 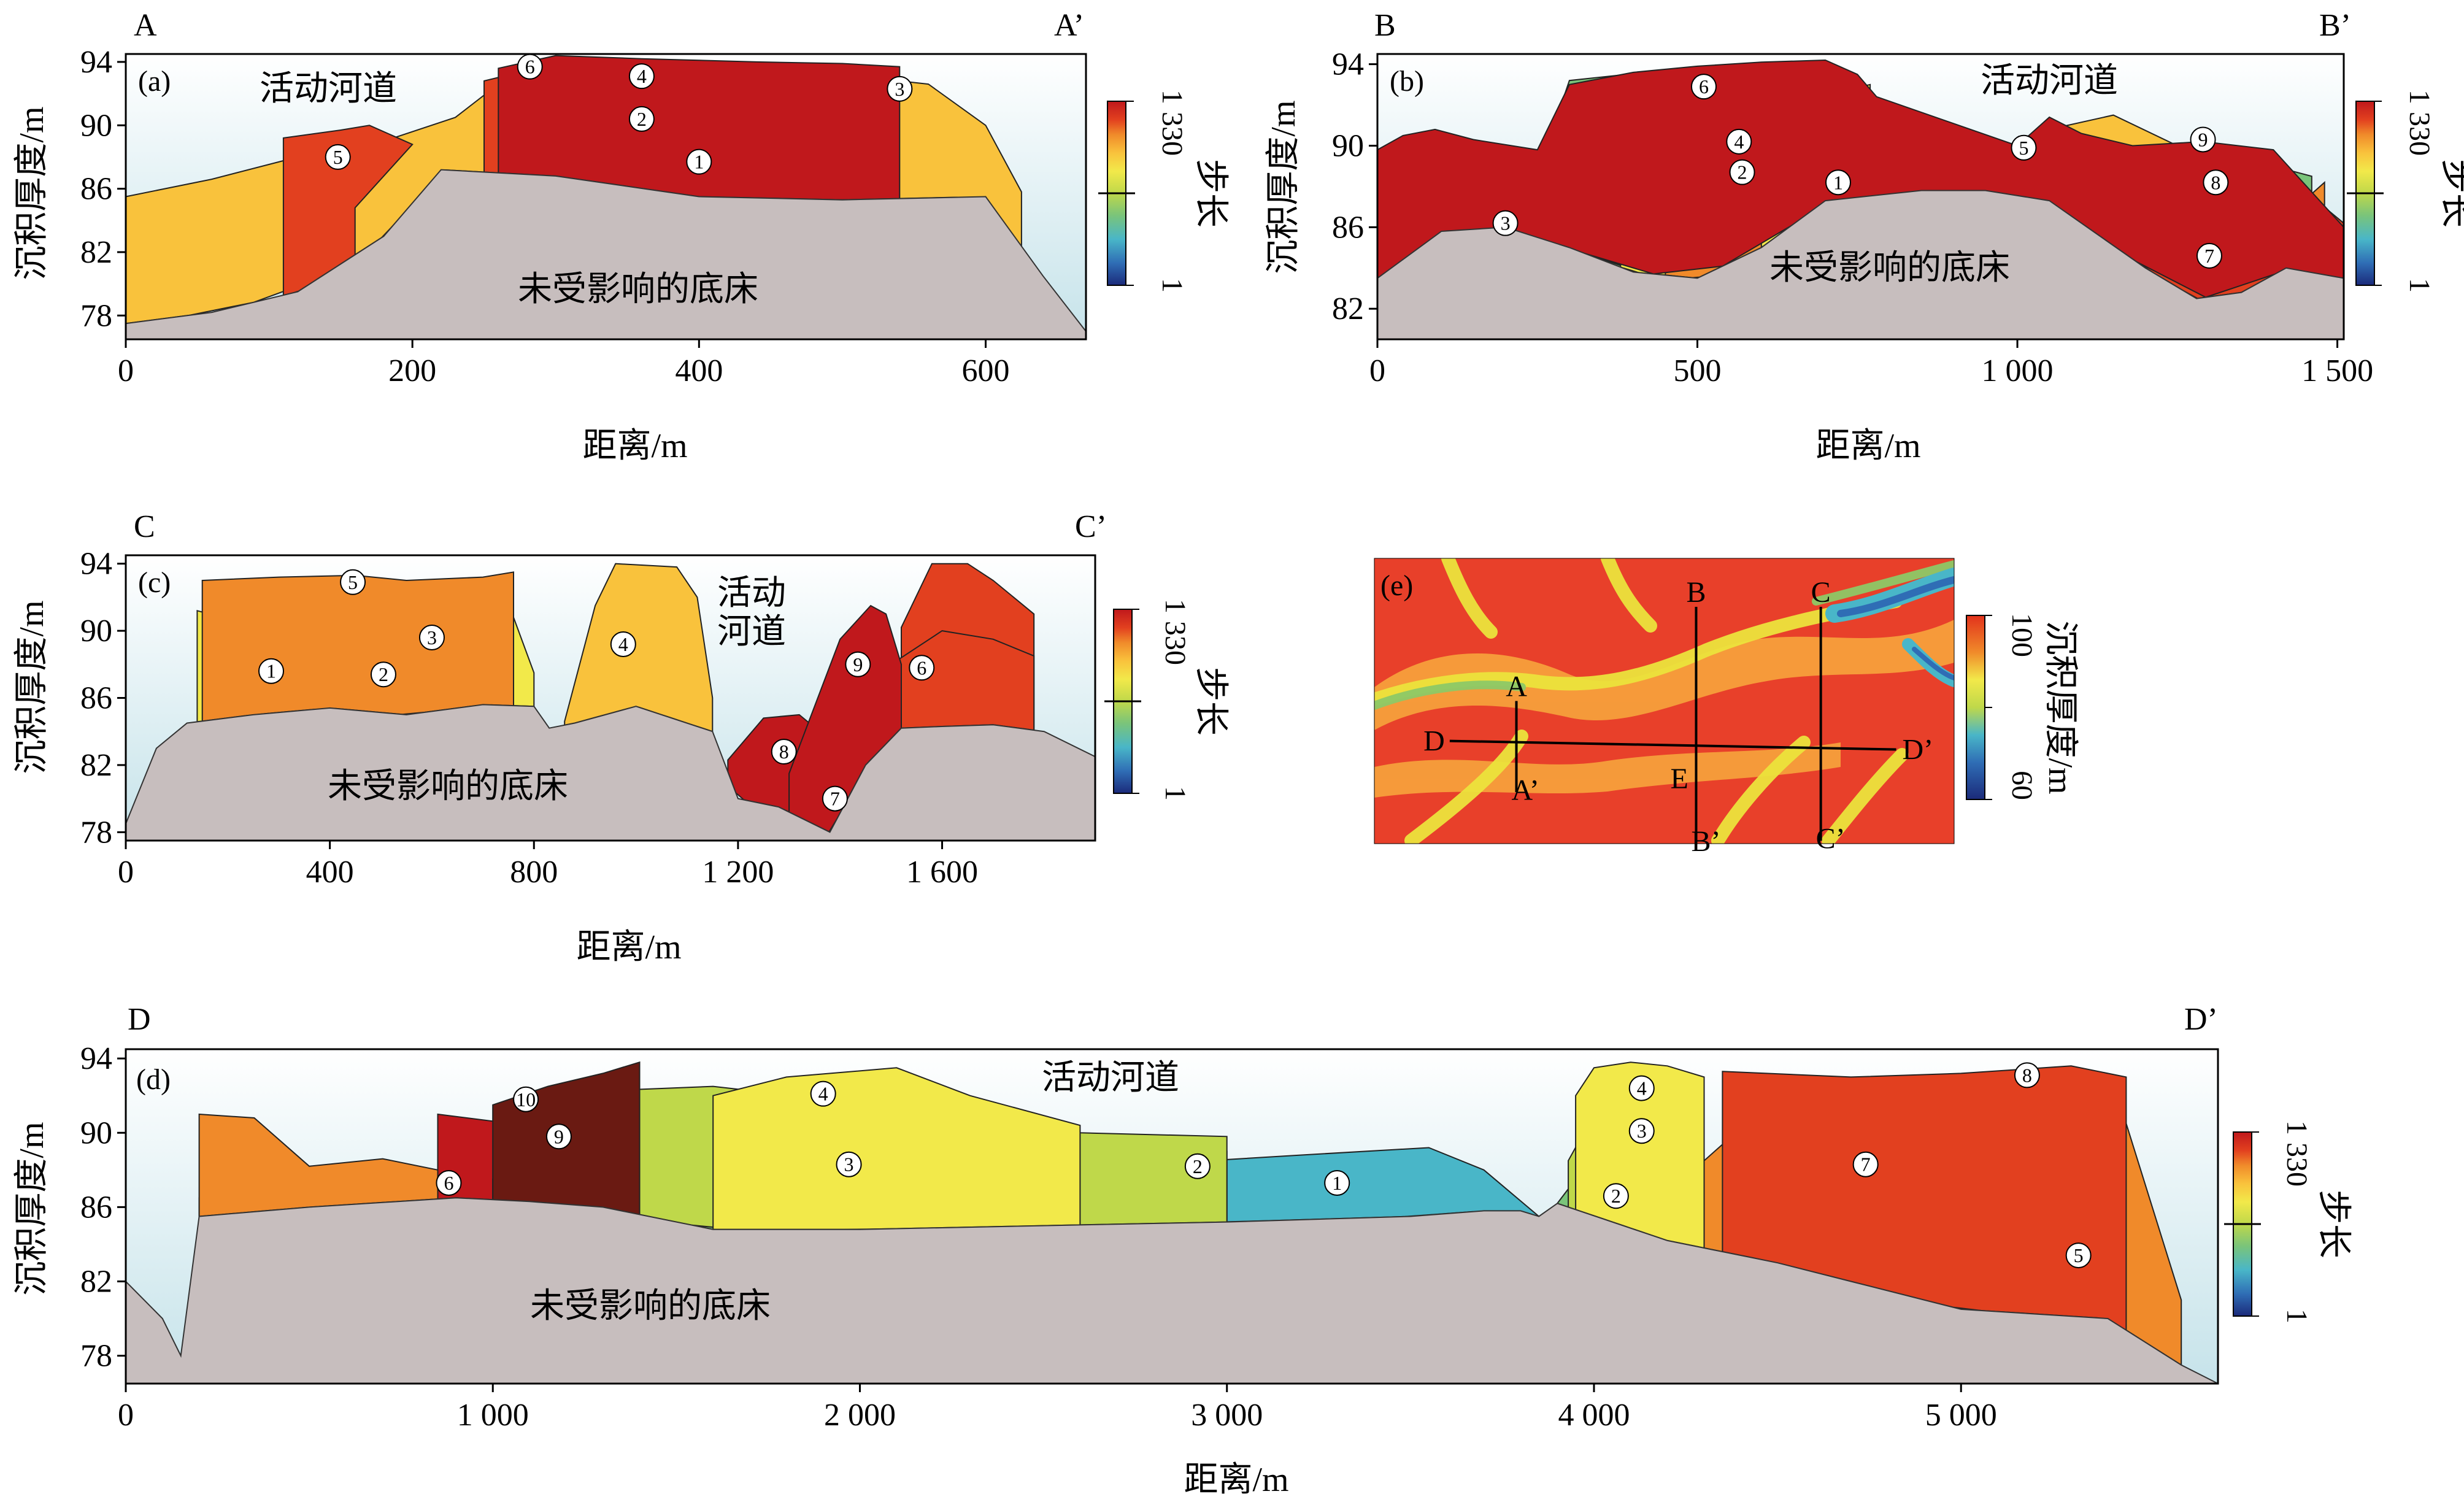 What do you see at coordinates (1673, 745) in the screenshot?
I see `section-line-D` at bounding box center [1673, 745].